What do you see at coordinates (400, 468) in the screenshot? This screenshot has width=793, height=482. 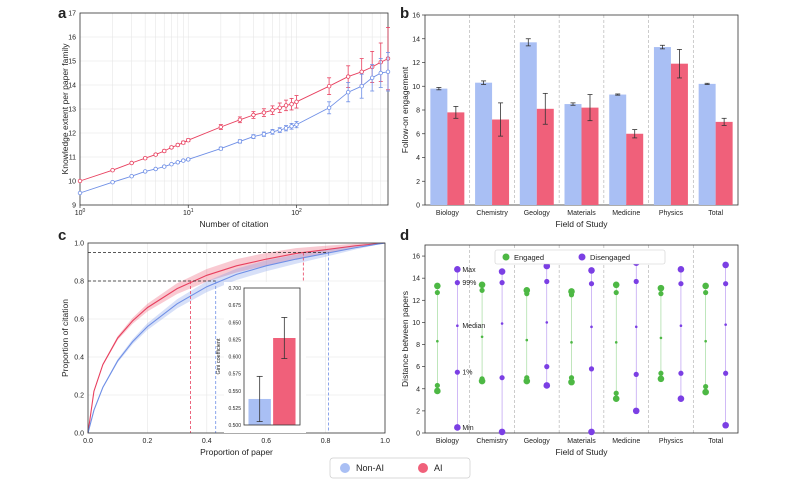 I see `figure-legend: Non-AI AI` at bounding box center [400, 468].